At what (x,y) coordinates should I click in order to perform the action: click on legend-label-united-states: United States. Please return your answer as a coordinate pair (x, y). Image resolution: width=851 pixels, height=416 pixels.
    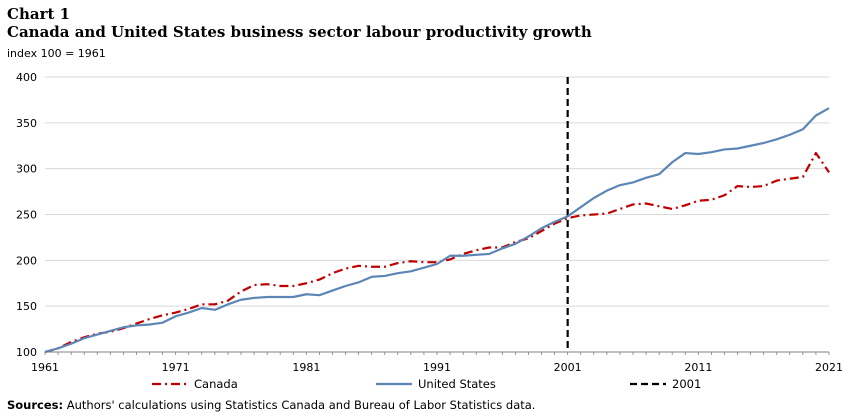
    Looking at the image, I should click on (457, 384).